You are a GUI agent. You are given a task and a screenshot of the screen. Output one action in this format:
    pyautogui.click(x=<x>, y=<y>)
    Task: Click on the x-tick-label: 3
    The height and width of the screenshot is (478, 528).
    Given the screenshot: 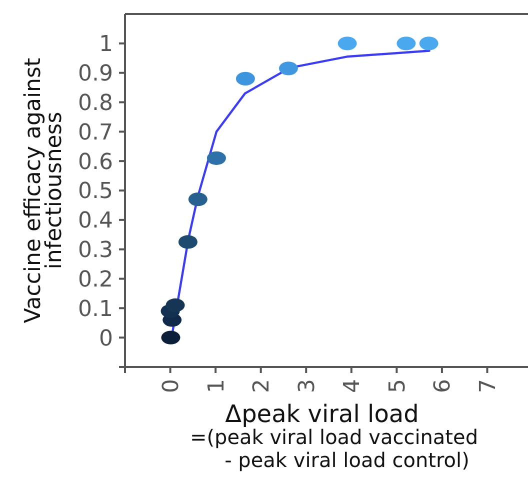 What is the action you would take?
    pyautogui.click(x=307, y=386)
    